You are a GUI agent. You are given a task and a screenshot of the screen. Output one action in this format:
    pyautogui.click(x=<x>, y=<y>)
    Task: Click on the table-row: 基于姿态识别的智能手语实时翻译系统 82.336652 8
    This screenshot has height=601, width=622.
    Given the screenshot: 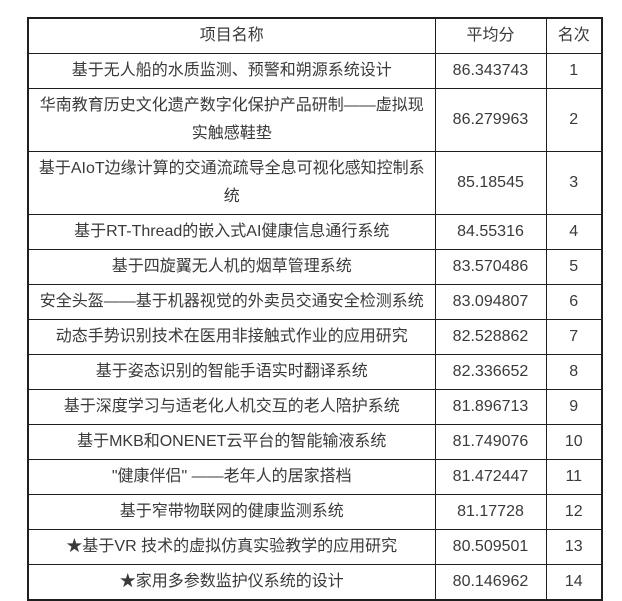 What is the action you would take?
    pyautogui.click(x=315, y=372)
    